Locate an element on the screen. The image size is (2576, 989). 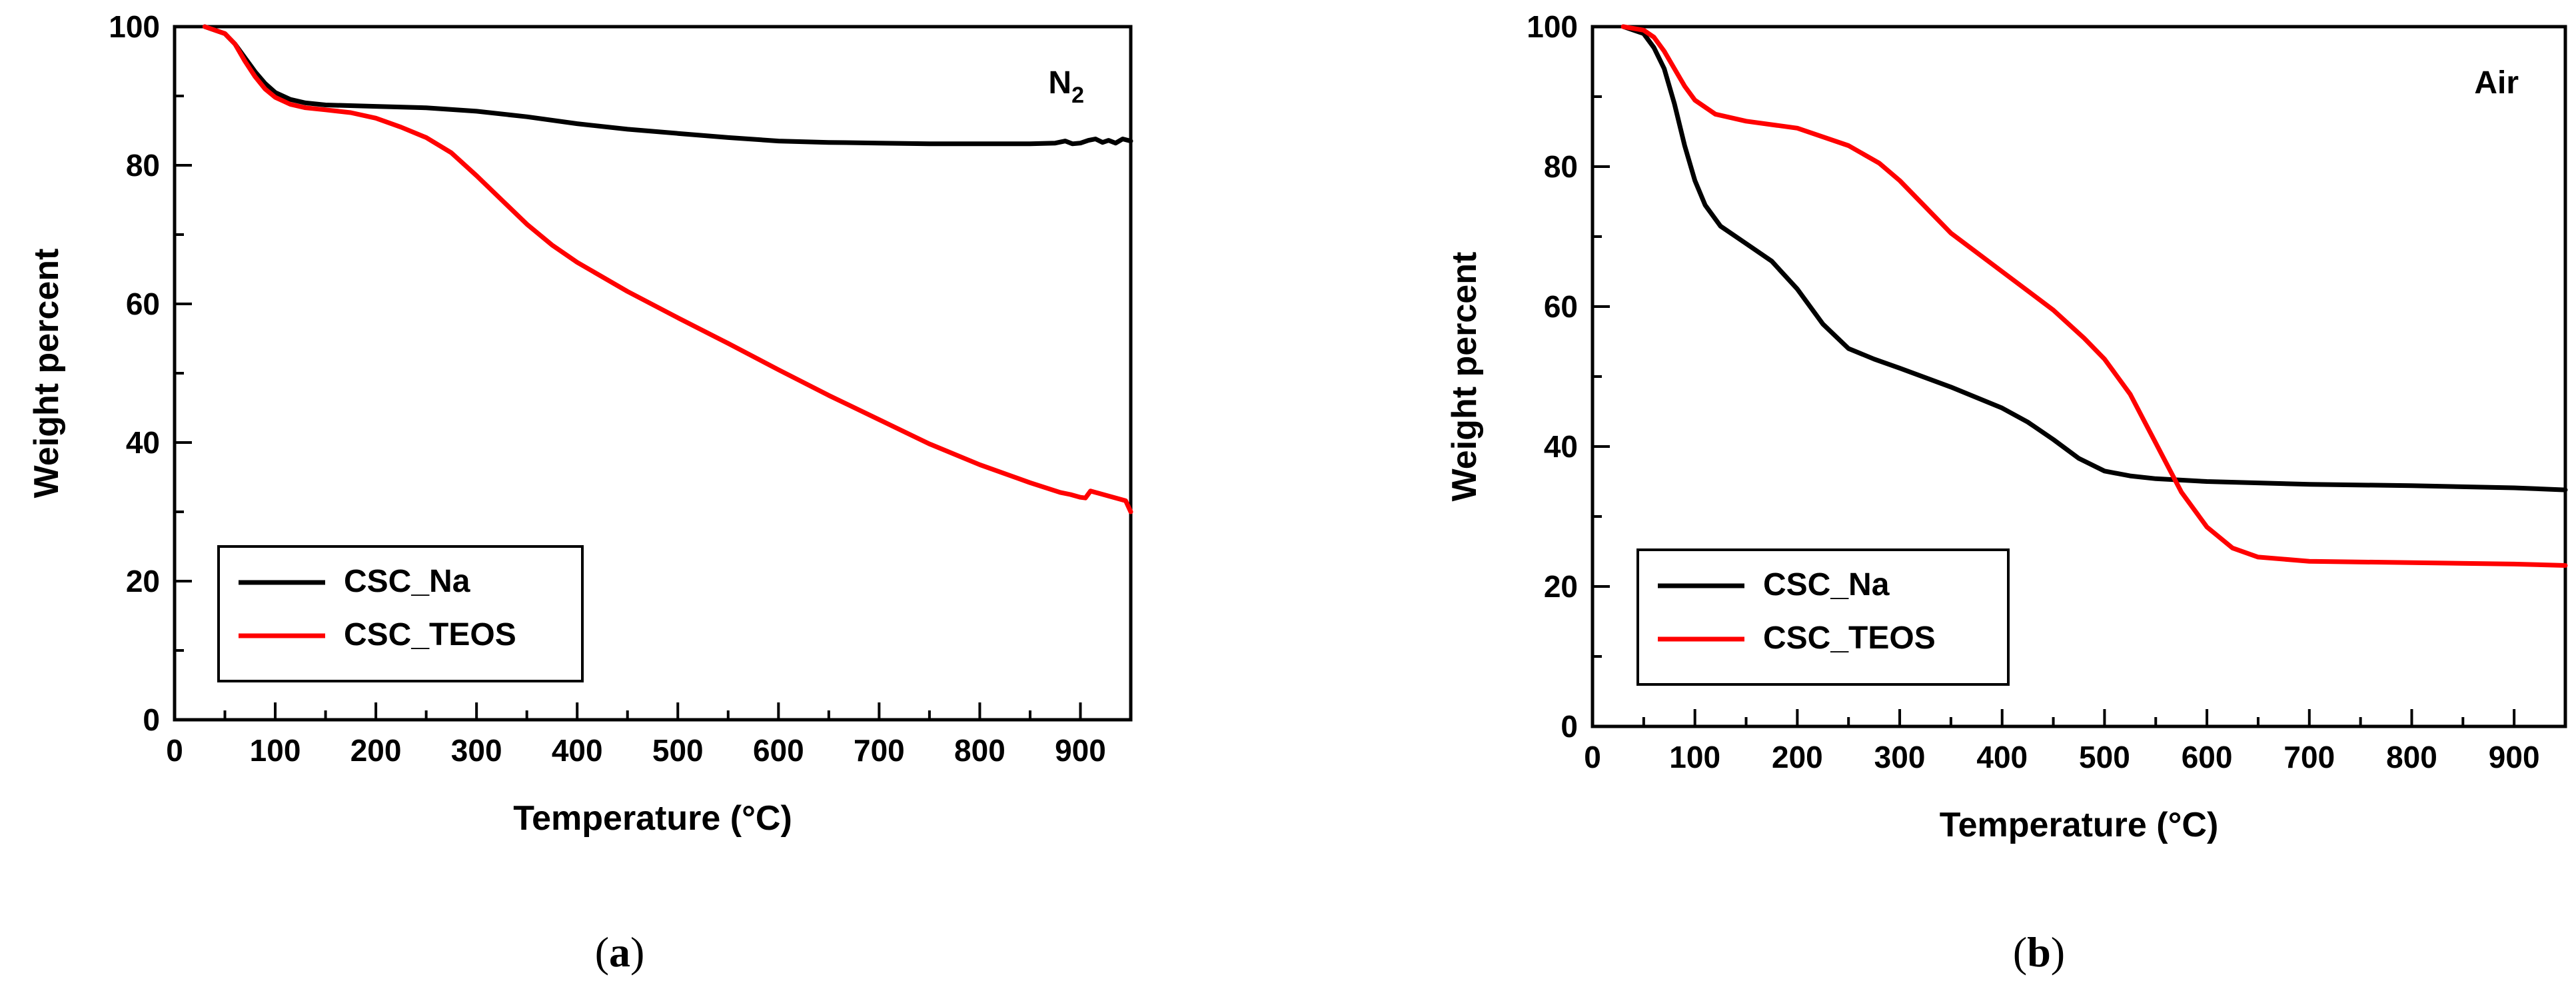
atmosphere-annotation-subscript: 2 is located at coordinates (1077, 95).